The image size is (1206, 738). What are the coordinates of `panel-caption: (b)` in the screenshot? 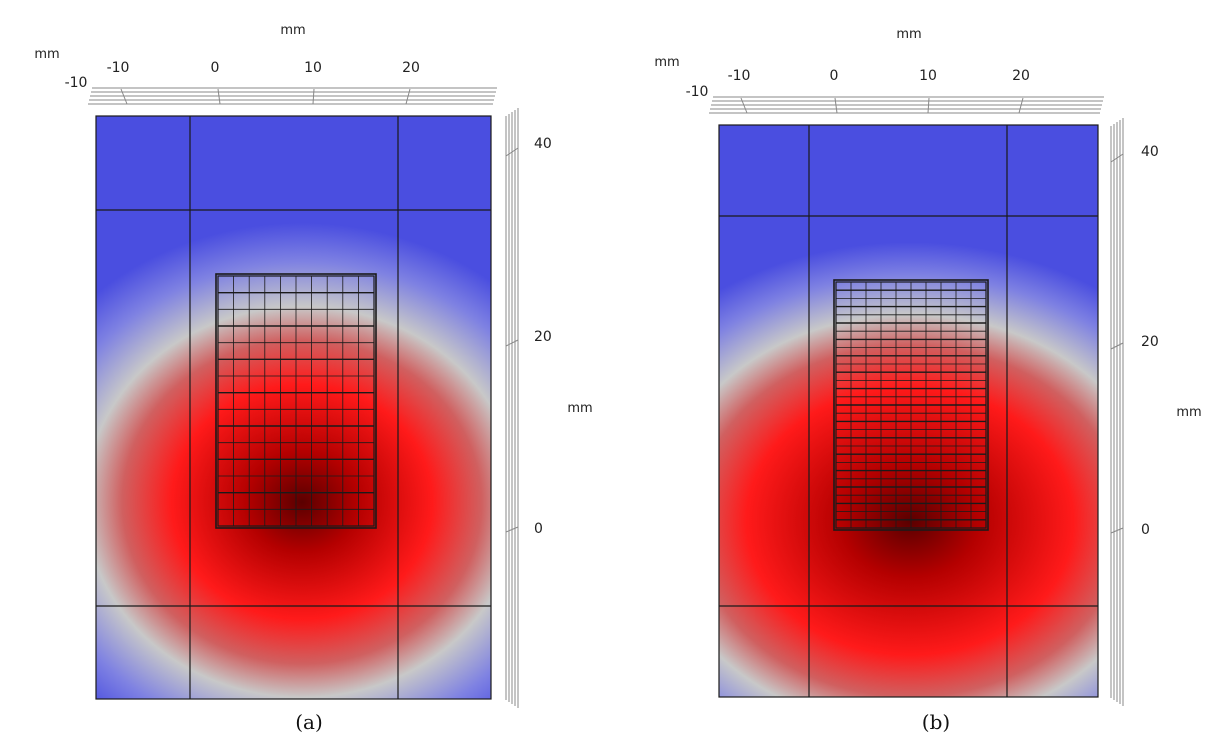 It's located at (936, 722).